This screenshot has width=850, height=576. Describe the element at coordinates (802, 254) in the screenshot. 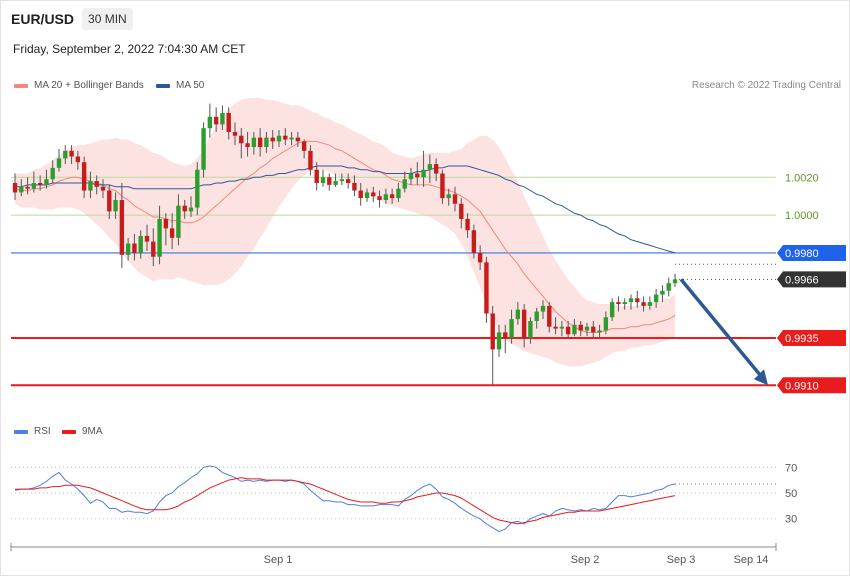

I see `price-level-label: 0.9980` at that location.